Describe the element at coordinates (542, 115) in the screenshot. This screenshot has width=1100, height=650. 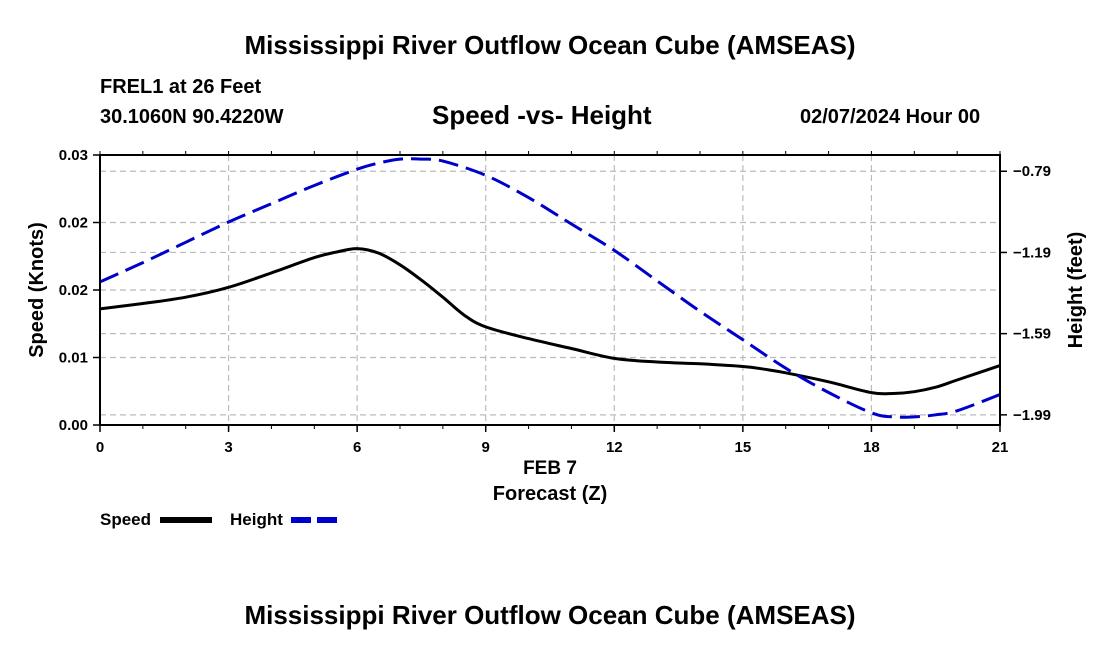
I see `chart-subtitle: Speed -vs- Height` at that location.